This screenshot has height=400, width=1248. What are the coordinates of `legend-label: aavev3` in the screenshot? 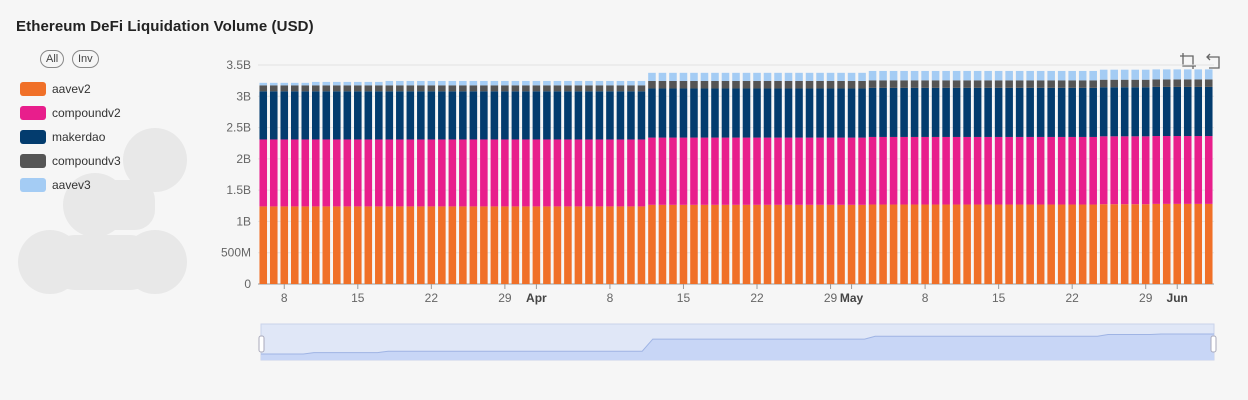 It's located at (71, 185).